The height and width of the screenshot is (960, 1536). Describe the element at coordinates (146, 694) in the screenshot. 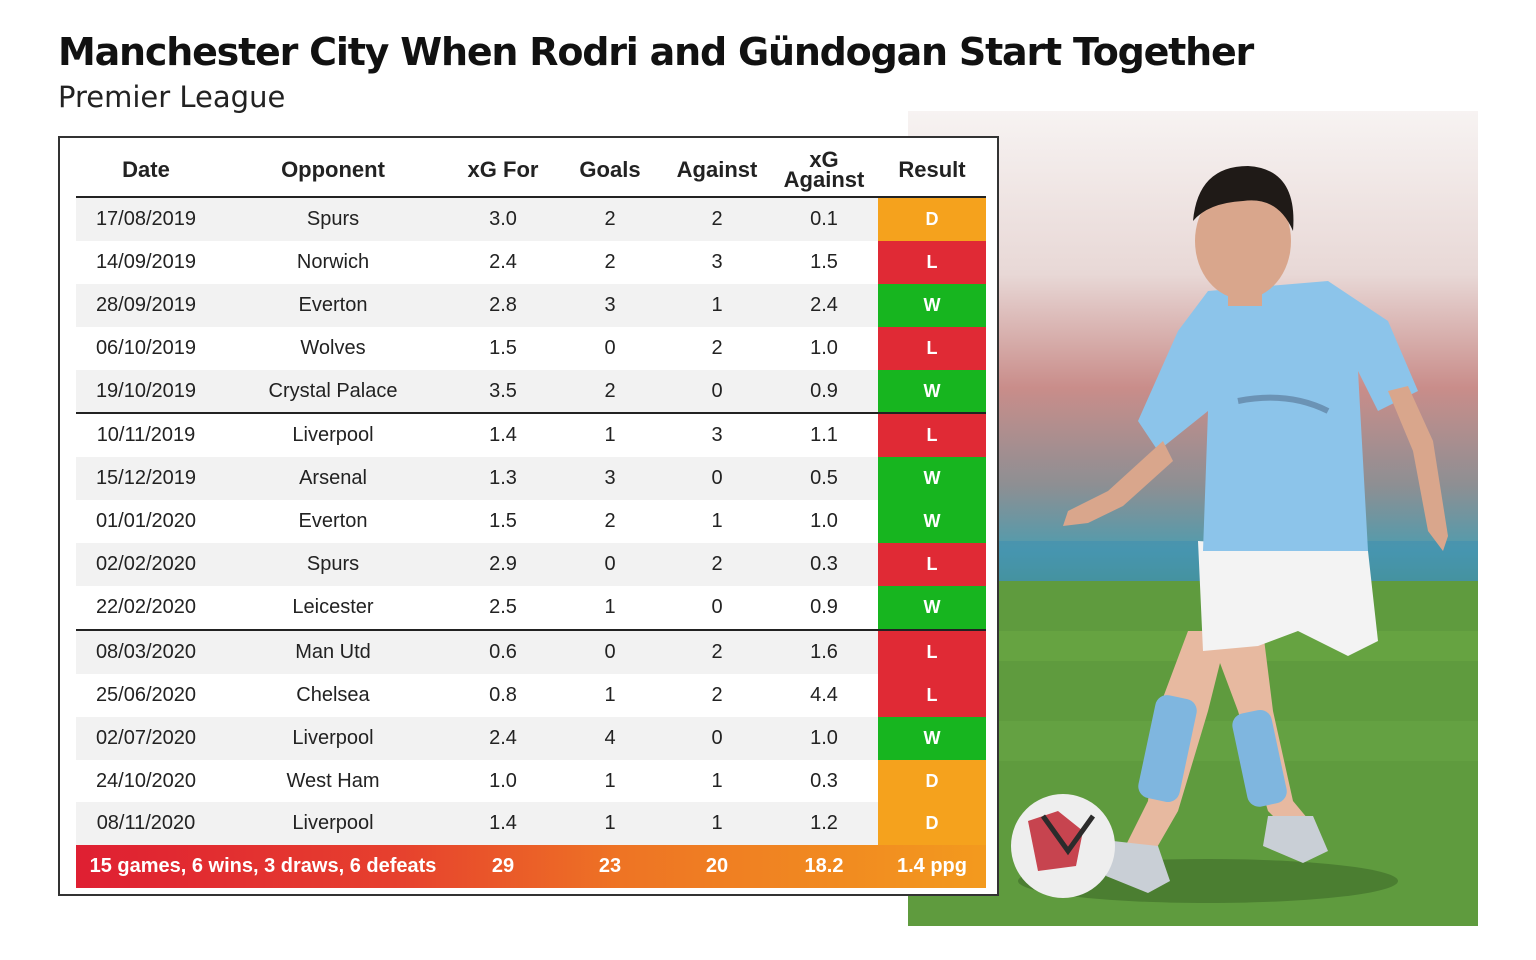

I see `cell-date: 25/06/2020` at that location.